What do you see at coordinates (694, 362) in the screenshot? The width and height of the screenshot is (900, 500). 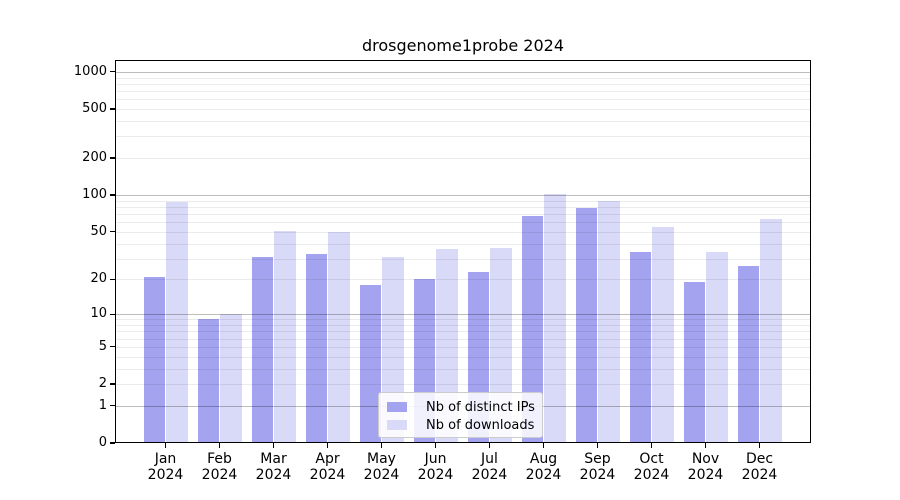 I see `bar-ips-nov` at bounding box center [694, 362].